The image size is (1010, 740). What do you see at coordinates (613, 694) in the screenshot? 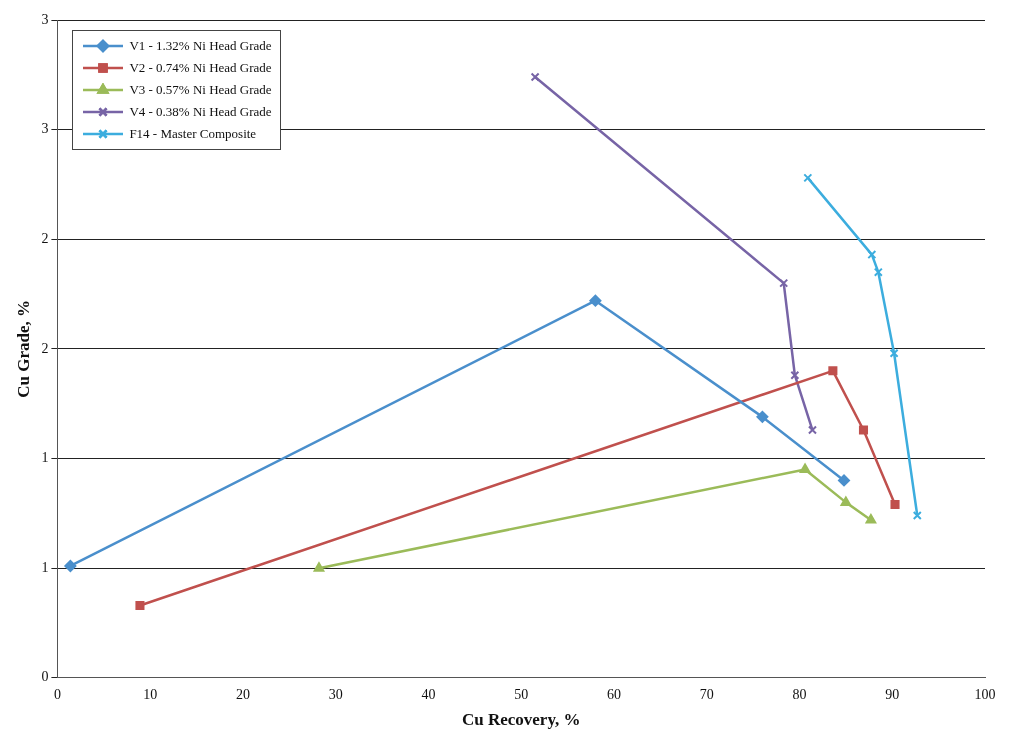
I see `x-tick-label: 60` at bounding box center [613, 694].